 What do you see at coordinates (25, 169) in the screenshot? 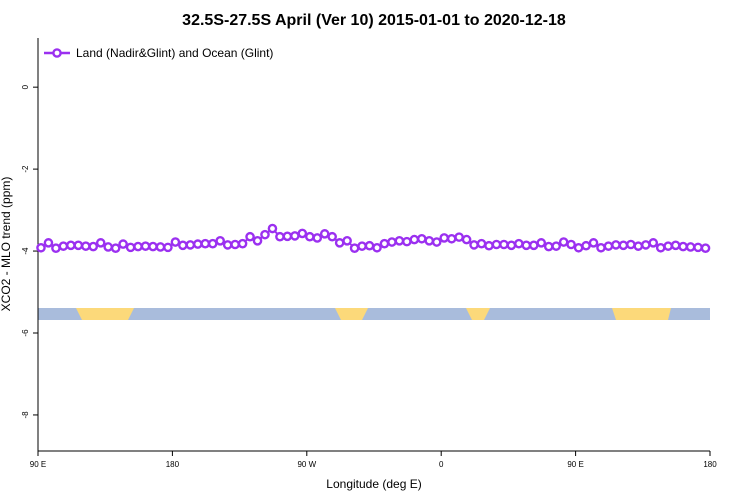
I see `y-tick-label: -2` at bounding box center [25, 169].